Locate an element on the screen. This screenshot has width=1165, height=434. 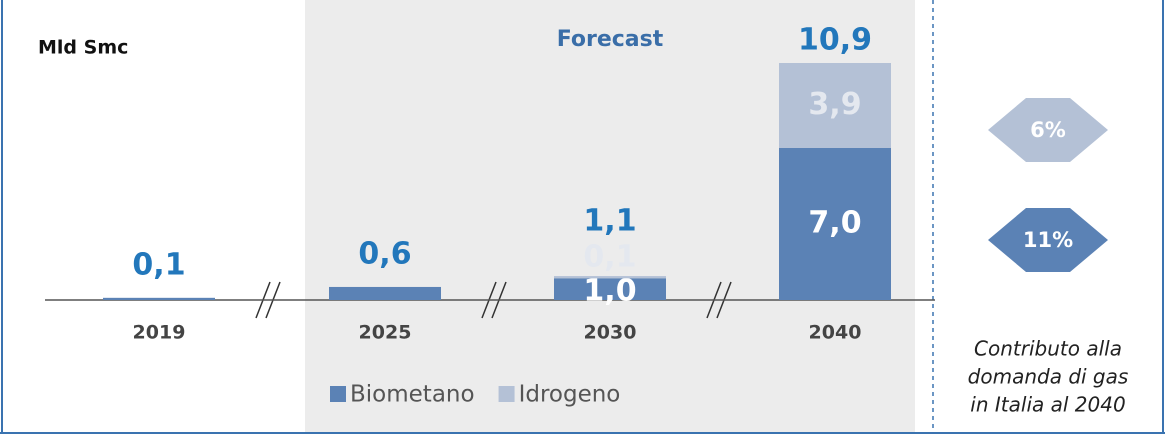
total-label: 10,9 is located at coordinates (835, 40).